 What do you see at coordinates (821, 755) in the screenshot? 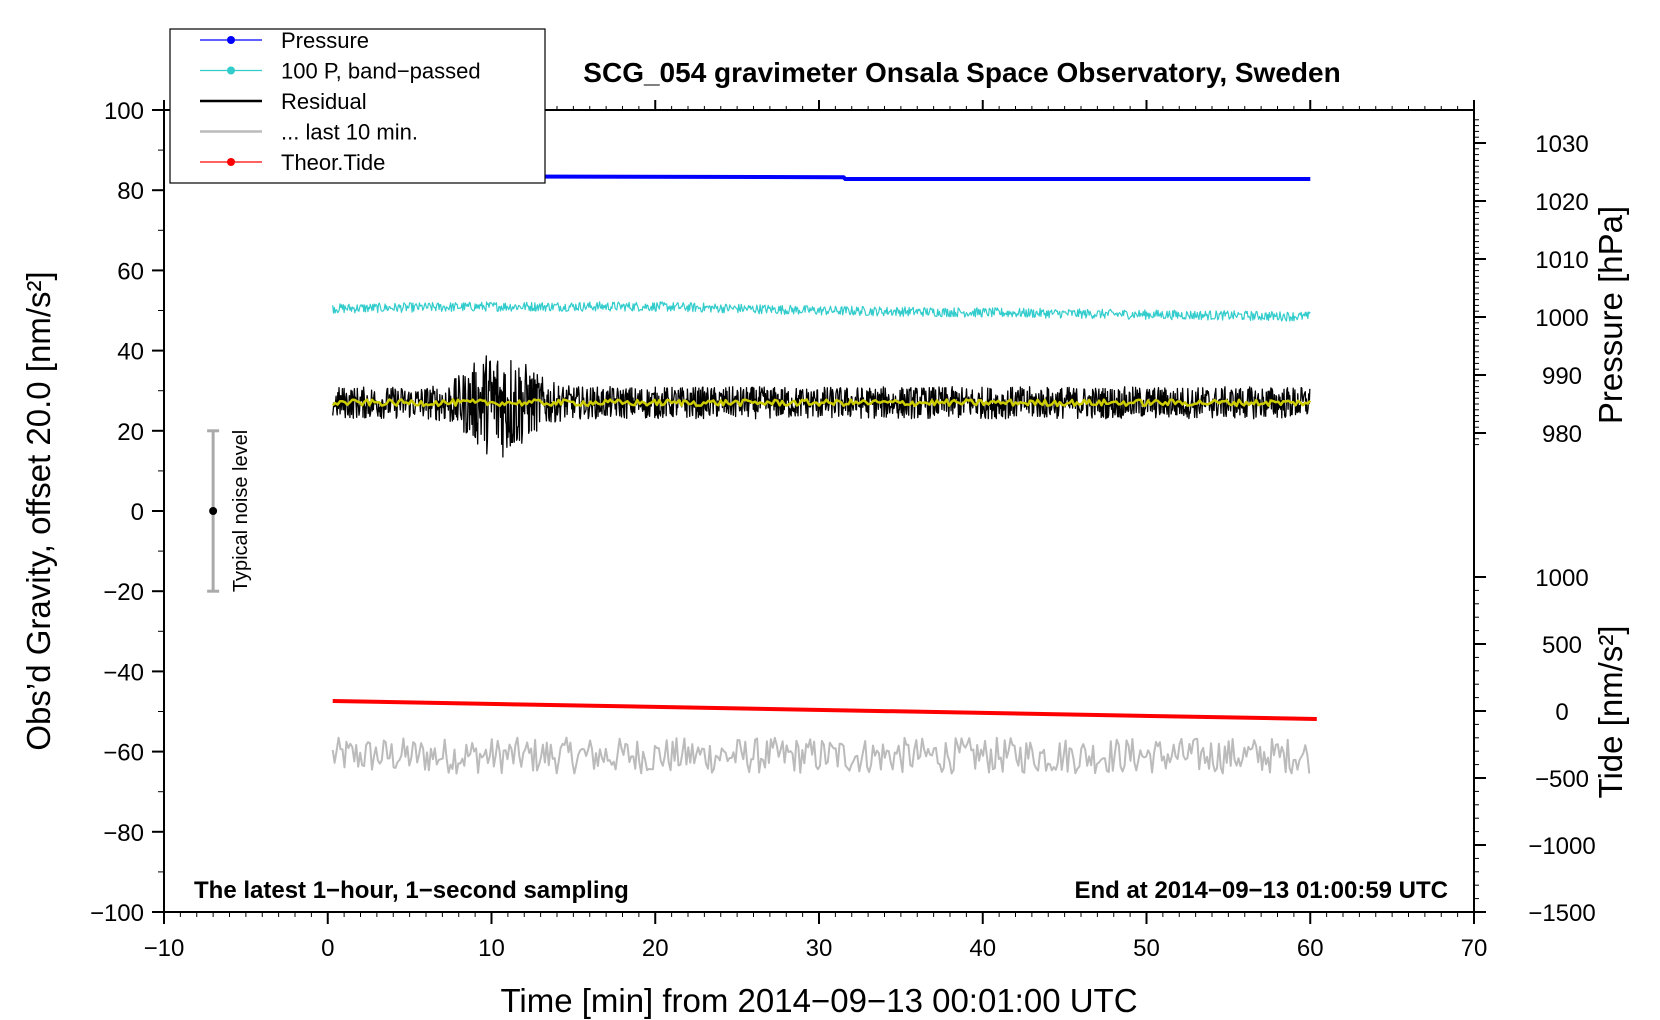
I see `series-last-10-min-line` at bounding box center [821, 755].